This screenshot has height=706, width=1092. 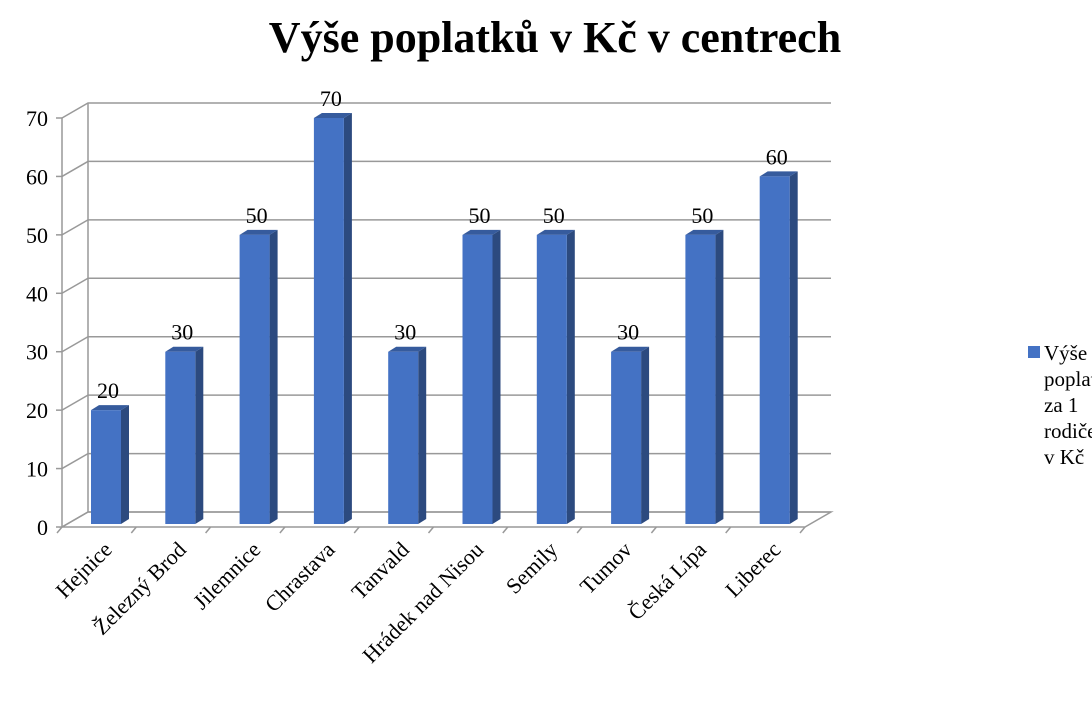 What do you see at coordinates (606, 568) in the screenshot?
I see `x-tick-label: Tumov` at bounding box center [606, 568].